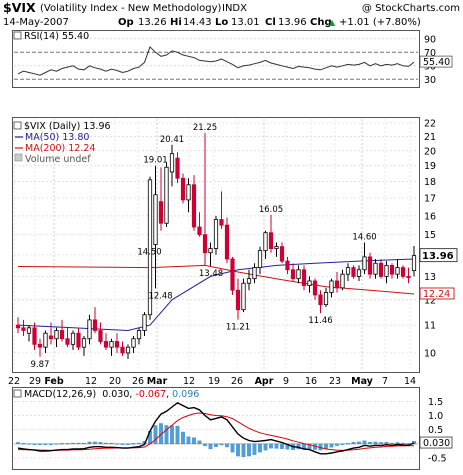 This screenshot has height=475, width=463. What do you see at coordinates (436, 294) in the screenshot?
I see `ma200-tag-text: 12.24` at bounding box center [436, 294].